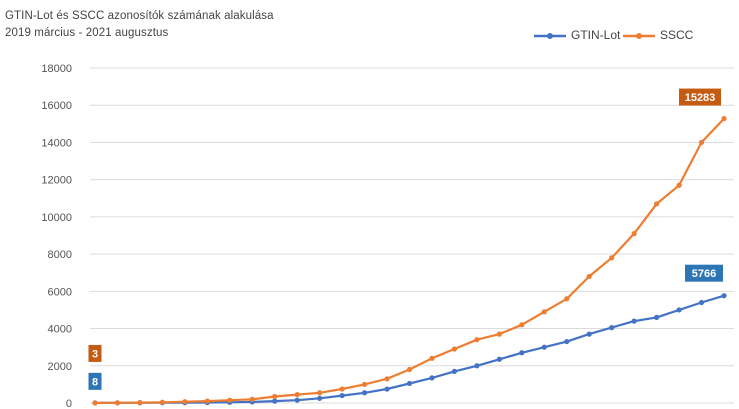 This screenshot has height=409, width=739. I want to click on y-tick-label: 0, so click(69, 403).